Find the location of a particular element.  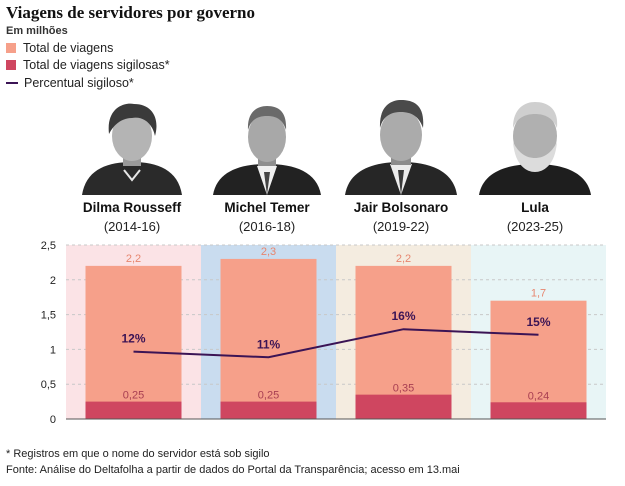

government-period-lula: (2023-25) is located at coordinates (535, 226).